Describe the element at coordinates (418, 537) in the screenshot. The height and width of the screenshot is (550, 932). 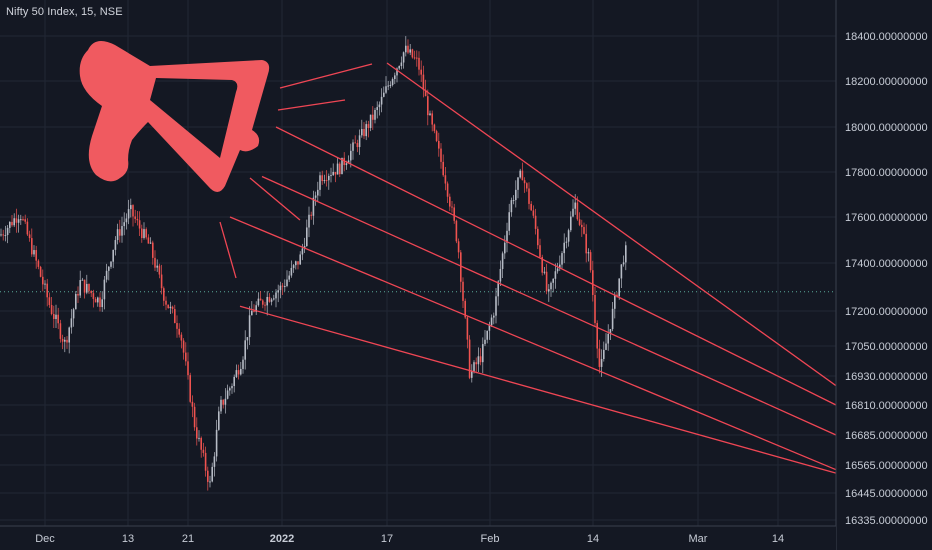
I see `time-axis: Dec 13 21 2022 17 Feb 14 Mar 14` at that location.